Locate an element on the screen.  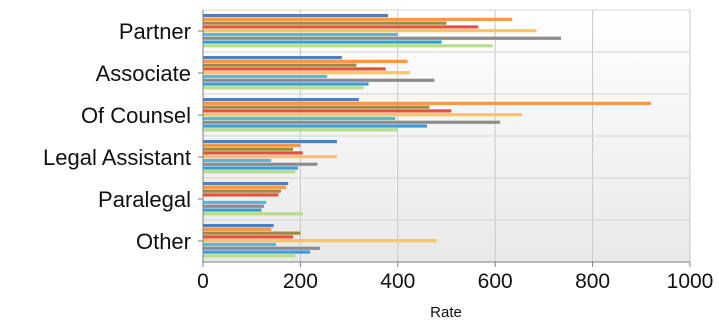
x-axis-label: Rate is located at coordinates (446, 312).